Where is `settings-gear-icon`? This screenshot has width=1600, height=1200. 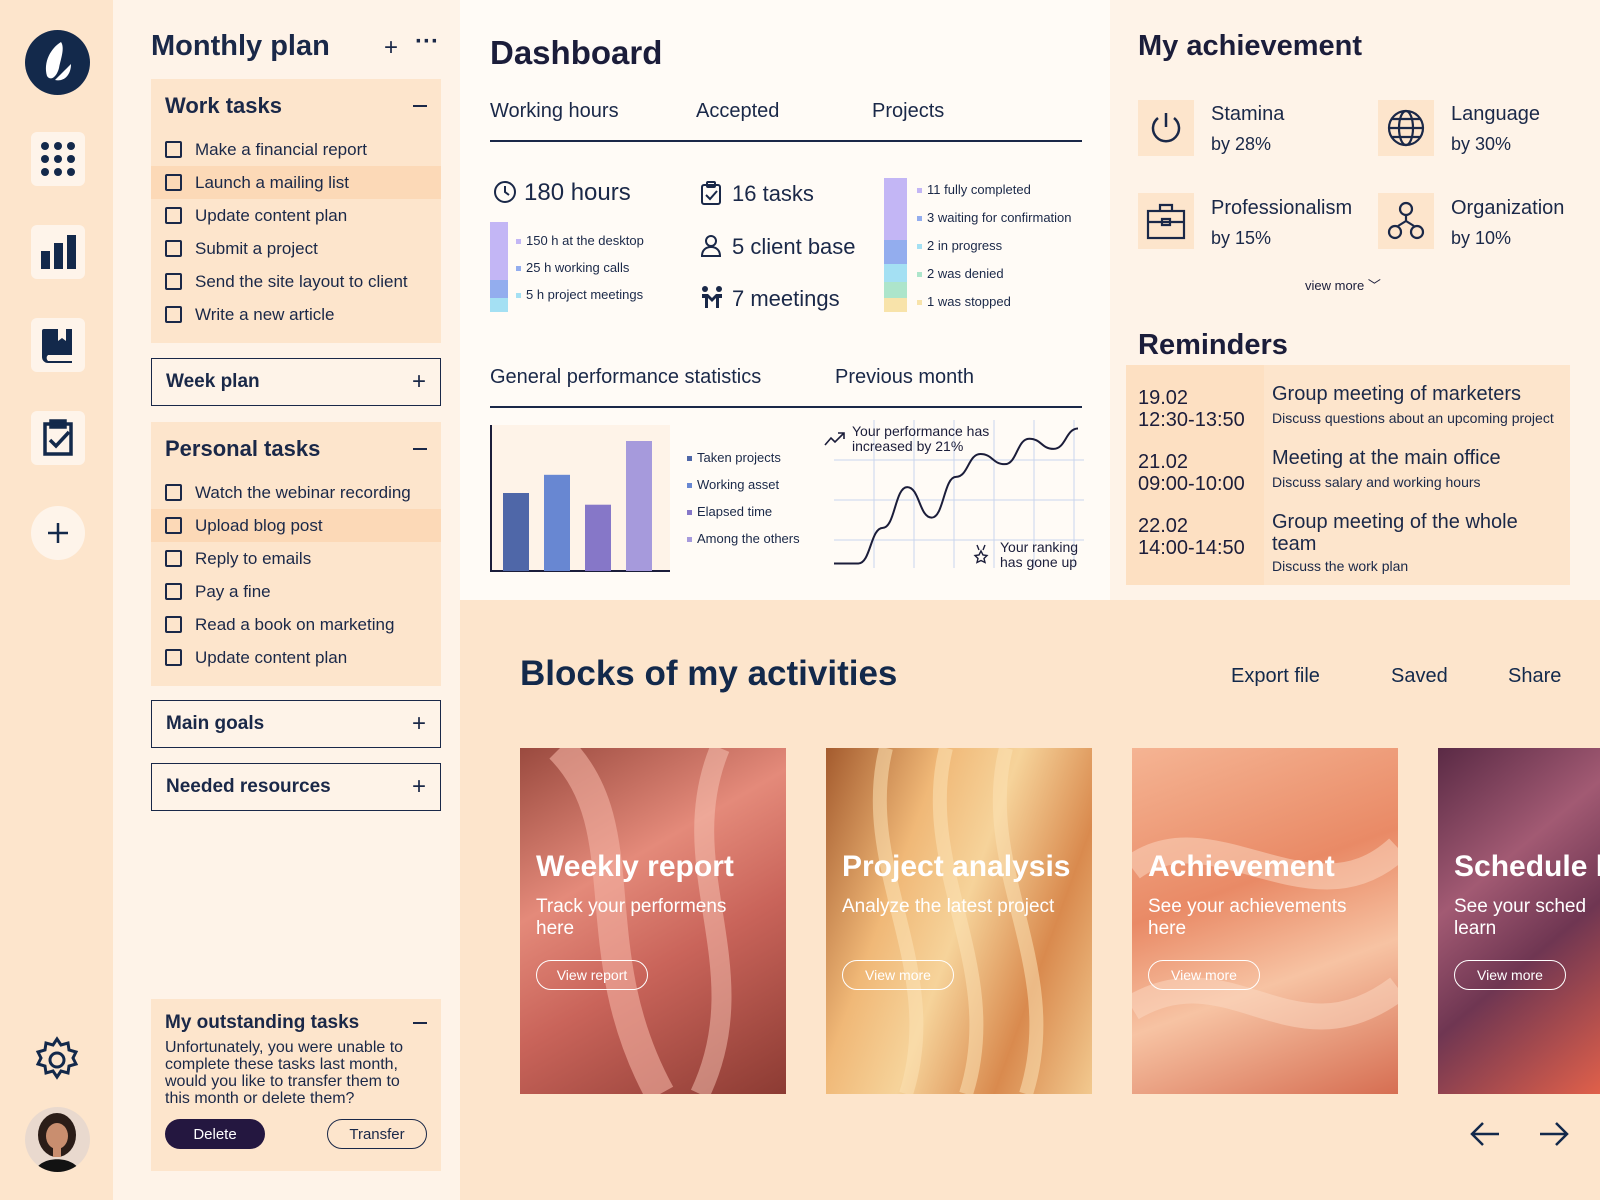
settings-gear-icon is located at coordinates (57, 1062).